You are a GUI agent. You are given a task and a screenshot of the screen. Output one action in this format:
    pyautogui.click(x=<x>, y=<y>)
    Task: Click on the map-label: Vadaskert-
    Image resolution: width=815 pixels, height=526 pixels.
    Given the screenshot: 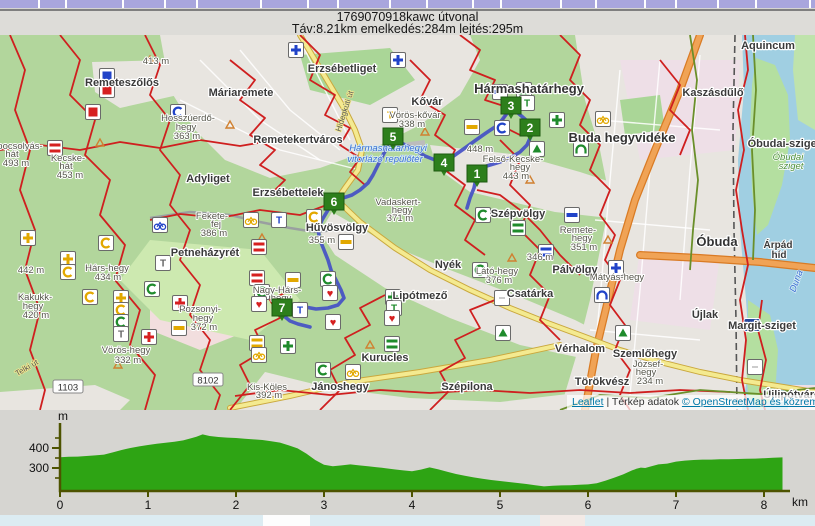 What is the action you would take?
    pyautogui.click(x=397, y=202)
    